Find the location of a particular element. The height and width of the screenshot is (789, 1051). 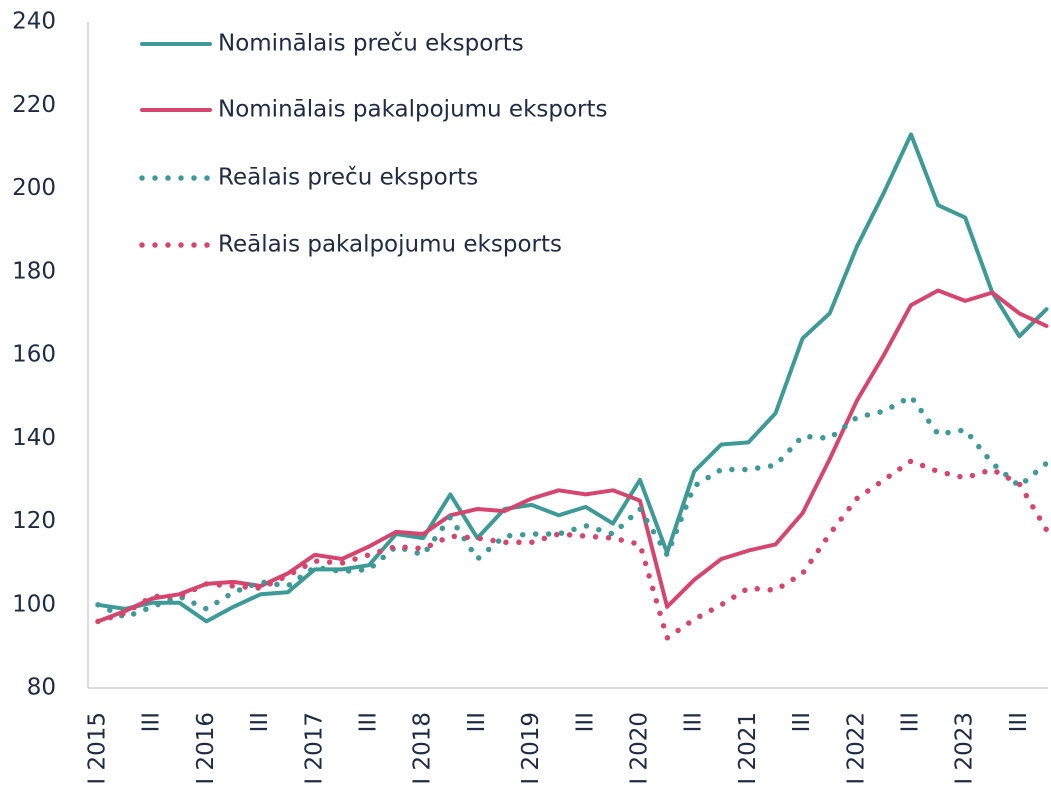

y-tick-label: 160 is located at coordinates (34, 355).